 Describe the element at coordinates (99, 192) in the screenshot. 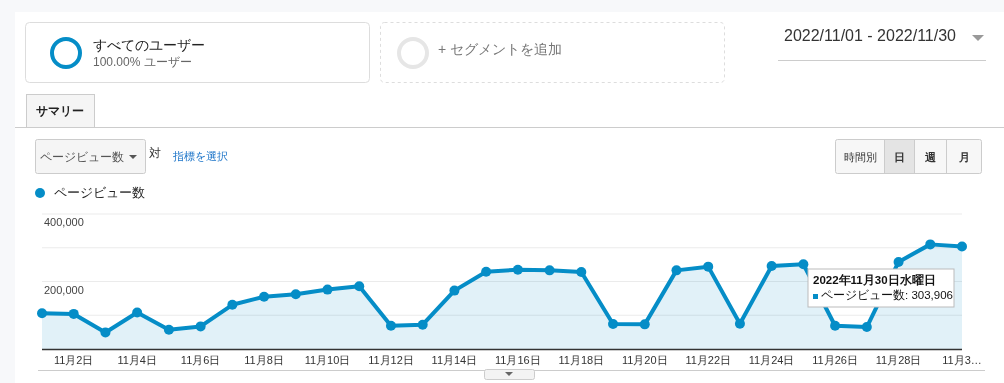

I see `legend-label: ページビュー数` at that location.